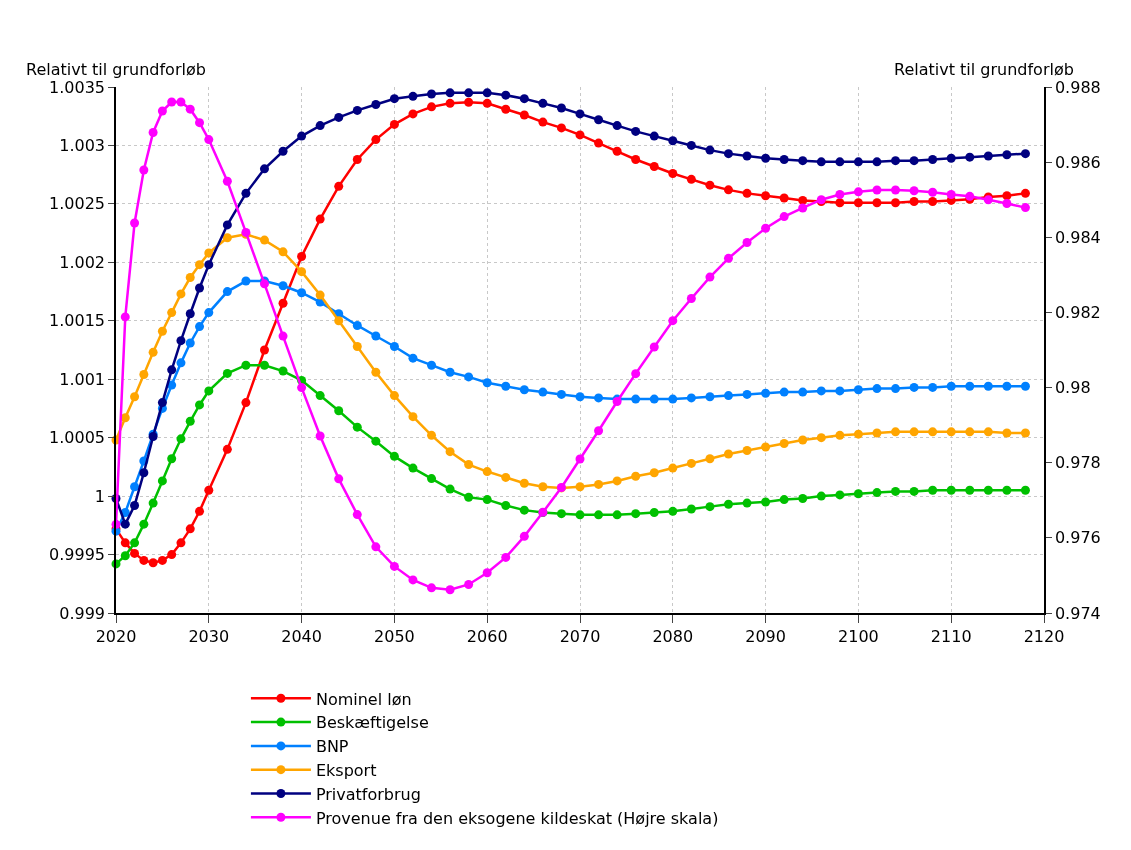 This screenshot has width=1131, height=850. I want to click on x-tick-label: 2020, so click(116, 636).